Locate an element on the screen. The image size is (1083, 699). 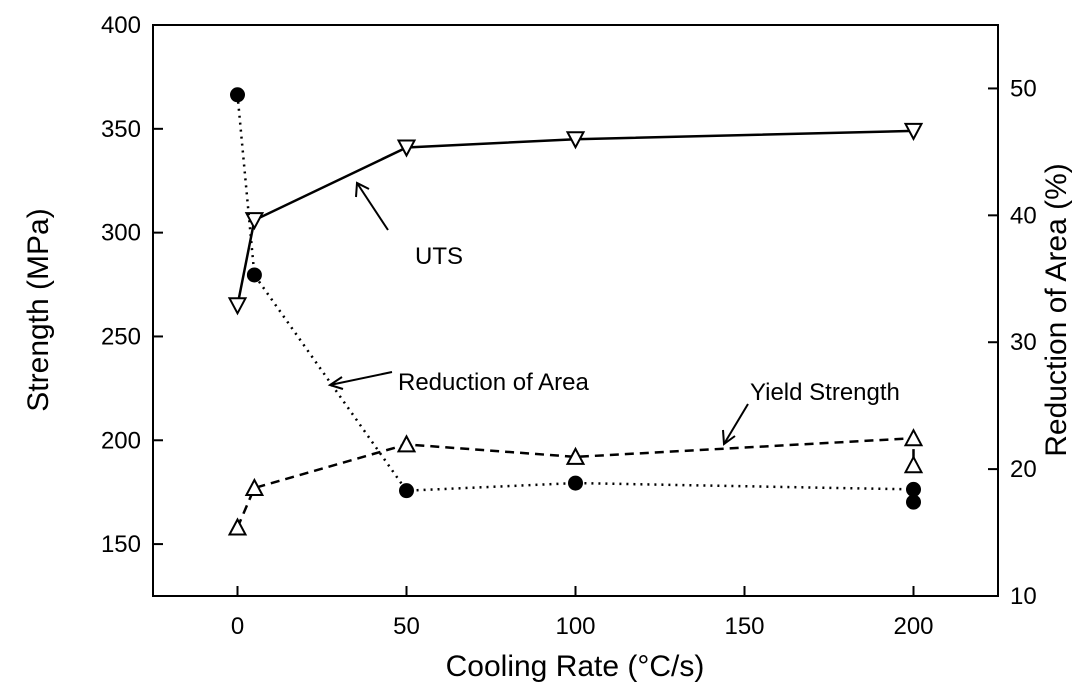
y2-tick-label: 10 is located at coordinates (1023, 596).